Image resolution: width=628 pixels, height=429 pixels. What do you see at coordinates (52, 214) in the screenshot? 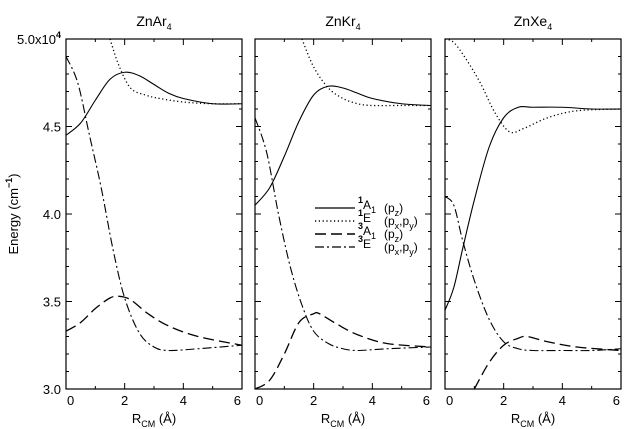
I see `y-tick-label: 4.0` at bounding box center [52, 214].